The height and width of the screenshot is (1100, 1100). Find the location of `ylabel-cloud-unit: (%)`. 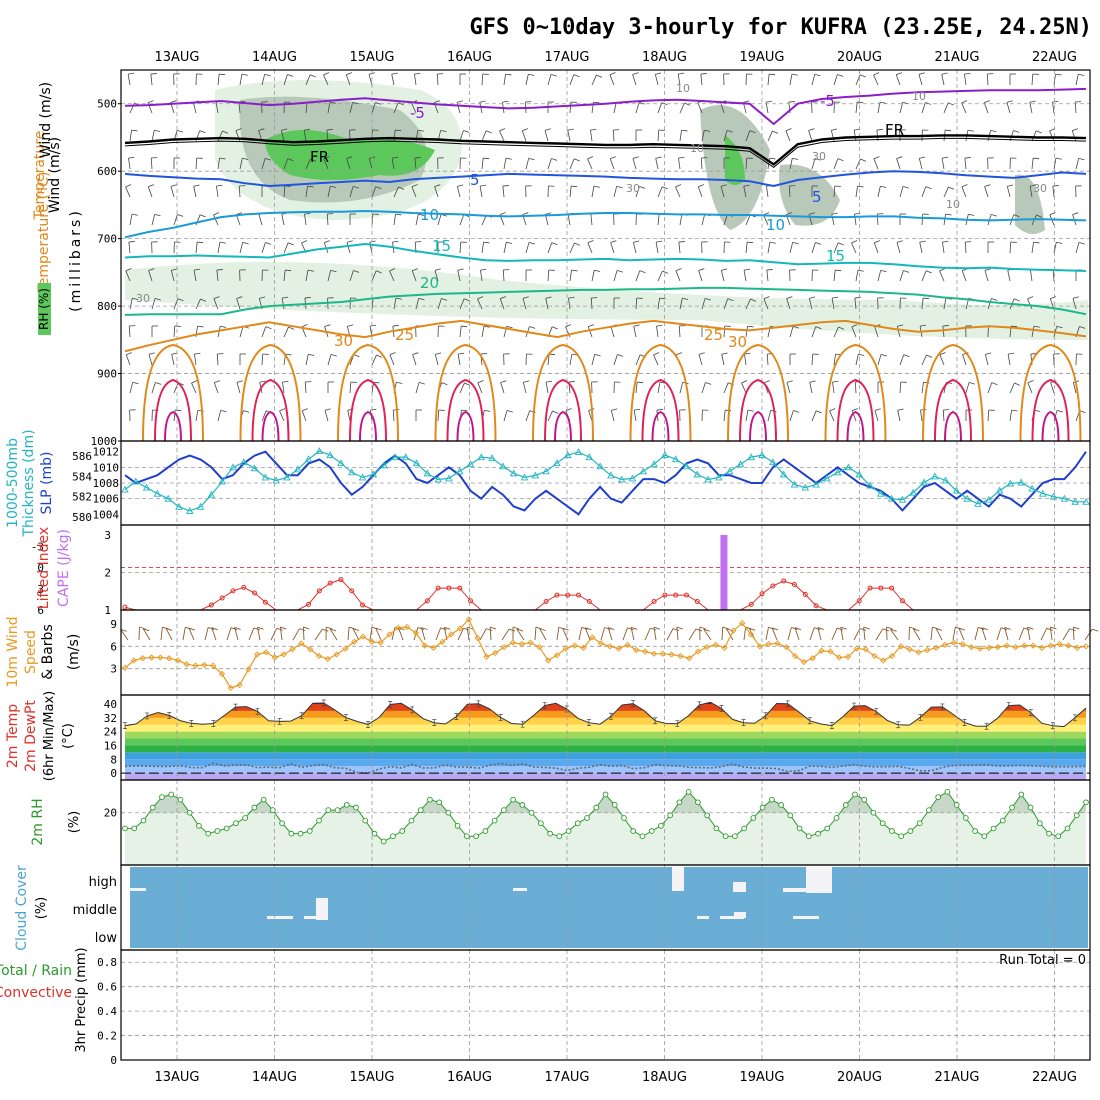

ylabel-cloud-unit: (%) is located at coordinates (41, 908).